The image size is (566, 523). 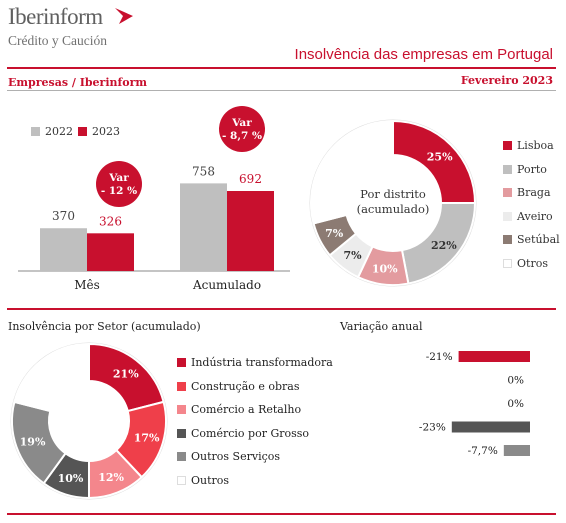 I want to click on legend-item-retalho: Comércio a Retalho, so click(x=255, y=410).